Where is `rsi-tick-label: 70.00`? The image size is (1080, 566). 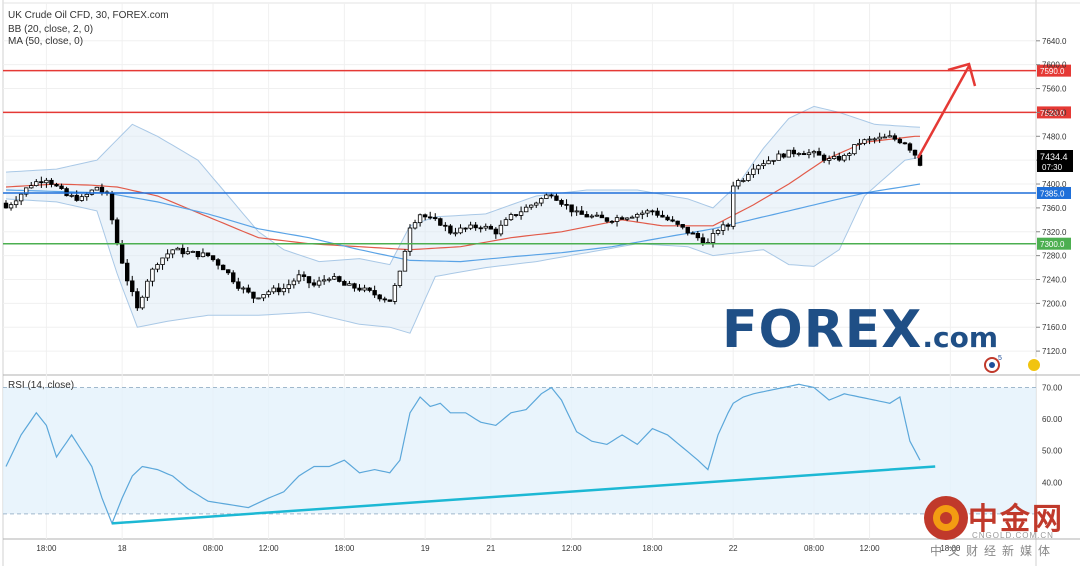 rsi-tick-label: 70.00 is located at coordinates (1052, 387).